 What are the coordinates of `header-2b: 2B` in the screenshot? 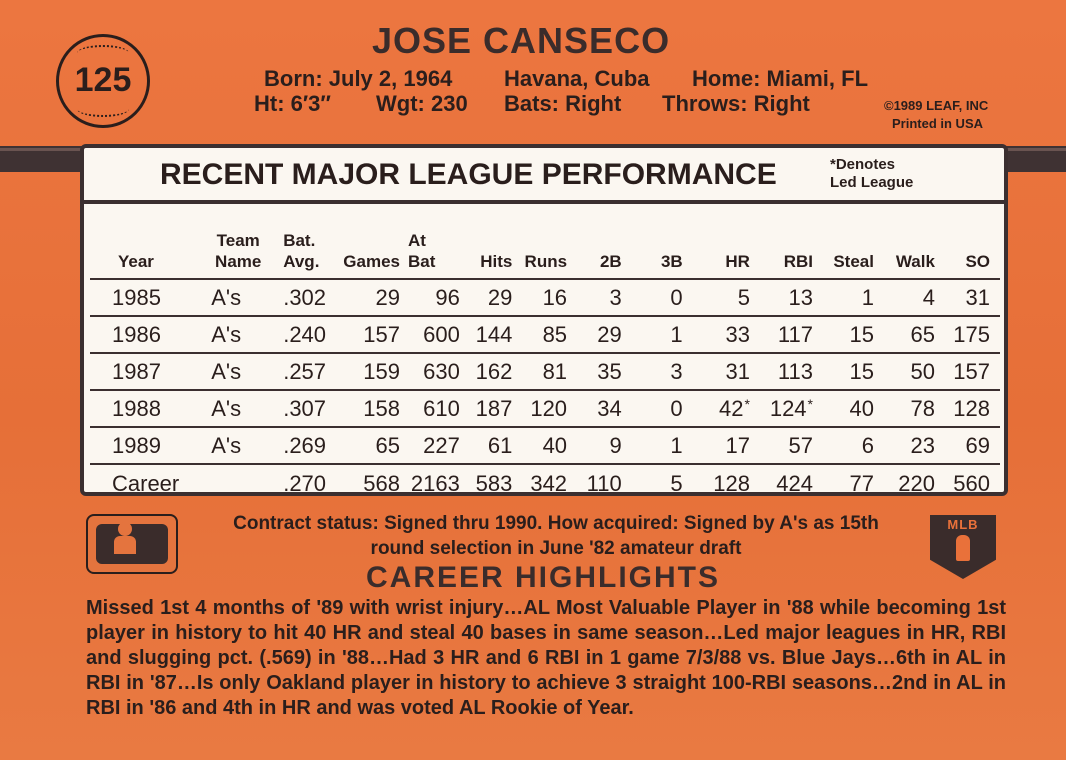 It's located at (610, 261).